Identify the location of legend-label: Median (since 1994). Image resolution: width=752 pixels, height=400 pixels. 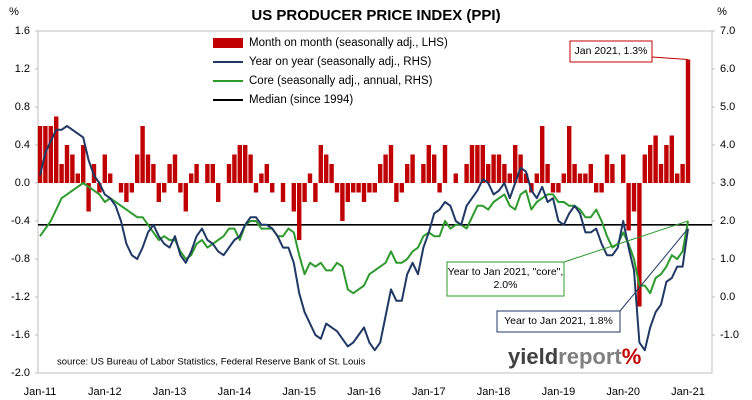
(301, 100).